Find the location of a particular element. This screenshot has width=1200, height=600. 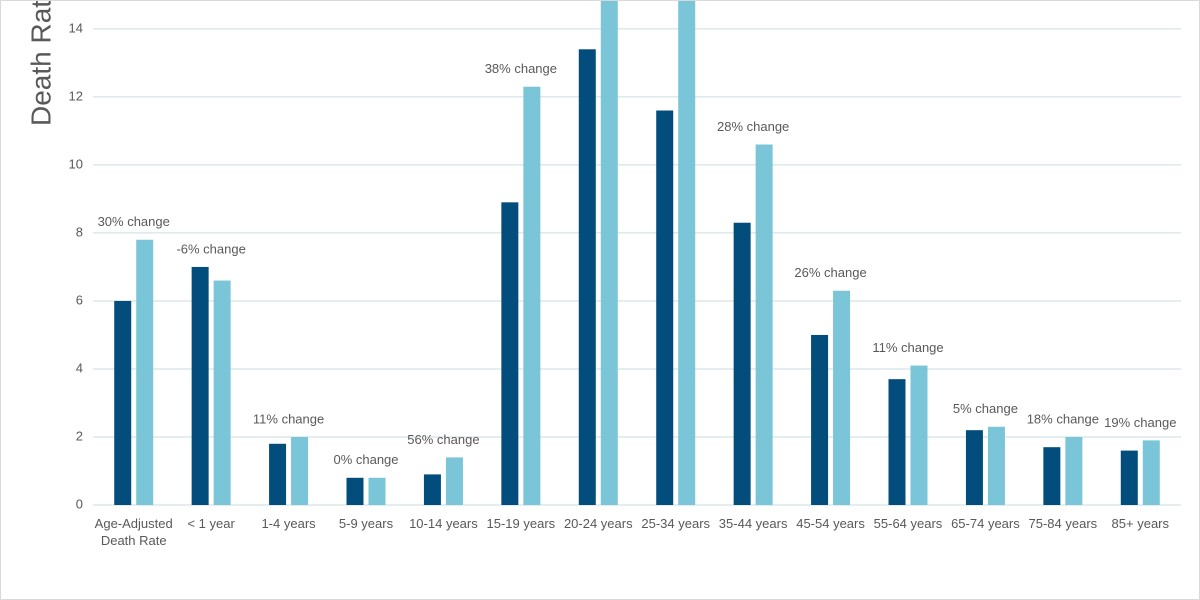

y-tick-label: 4 is located at coordinates (79, 367).